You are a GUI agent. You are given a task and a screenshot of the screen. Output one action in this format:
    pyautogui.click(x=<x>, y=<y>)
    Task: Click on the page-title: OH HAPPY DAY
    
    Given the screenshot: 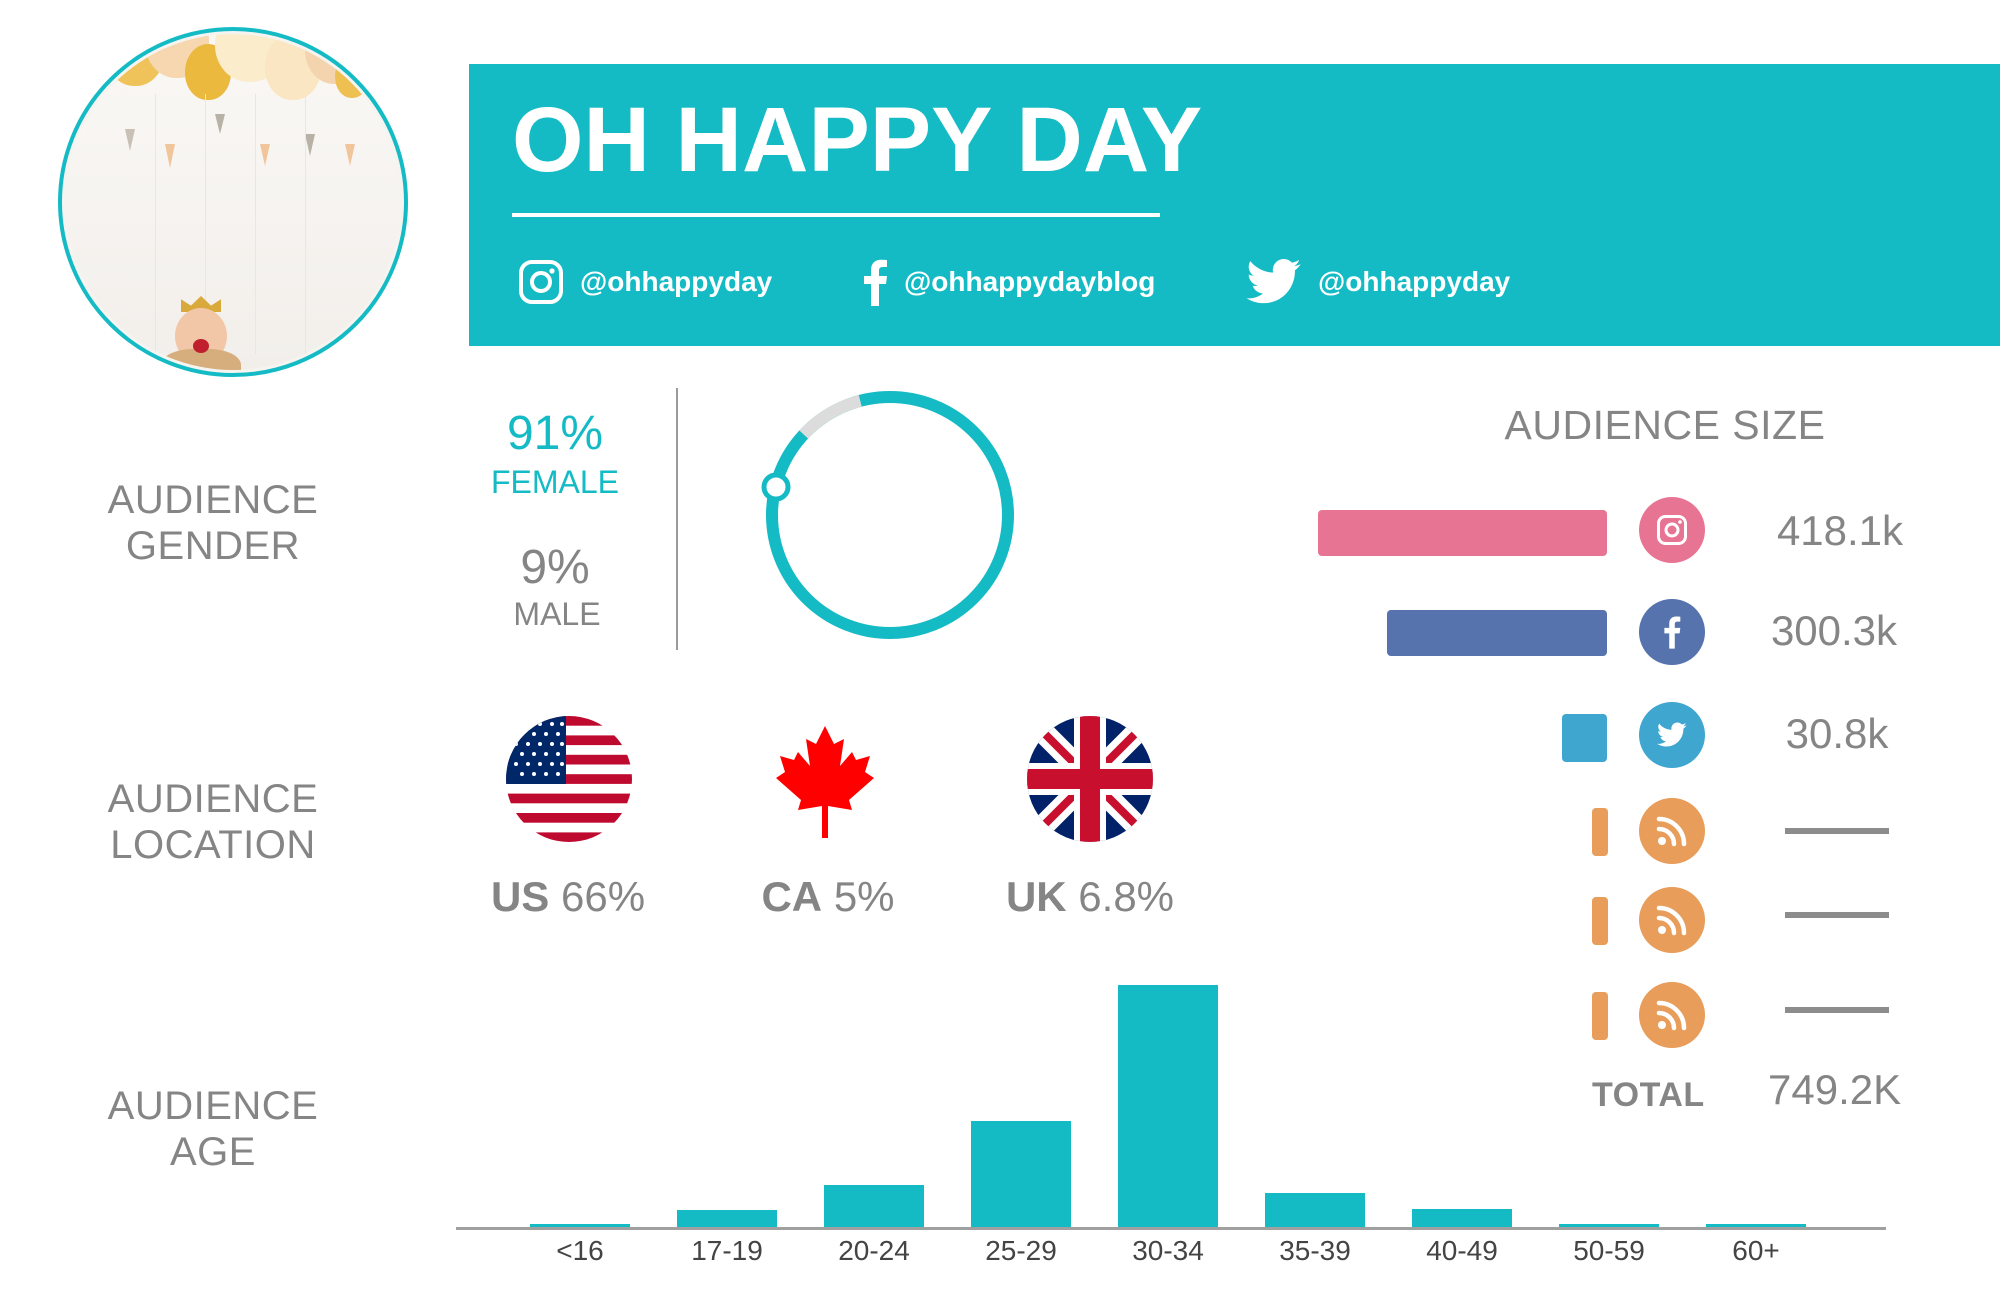 What is the action you would take?
    pyautogui.click(x=857, y=140)
    